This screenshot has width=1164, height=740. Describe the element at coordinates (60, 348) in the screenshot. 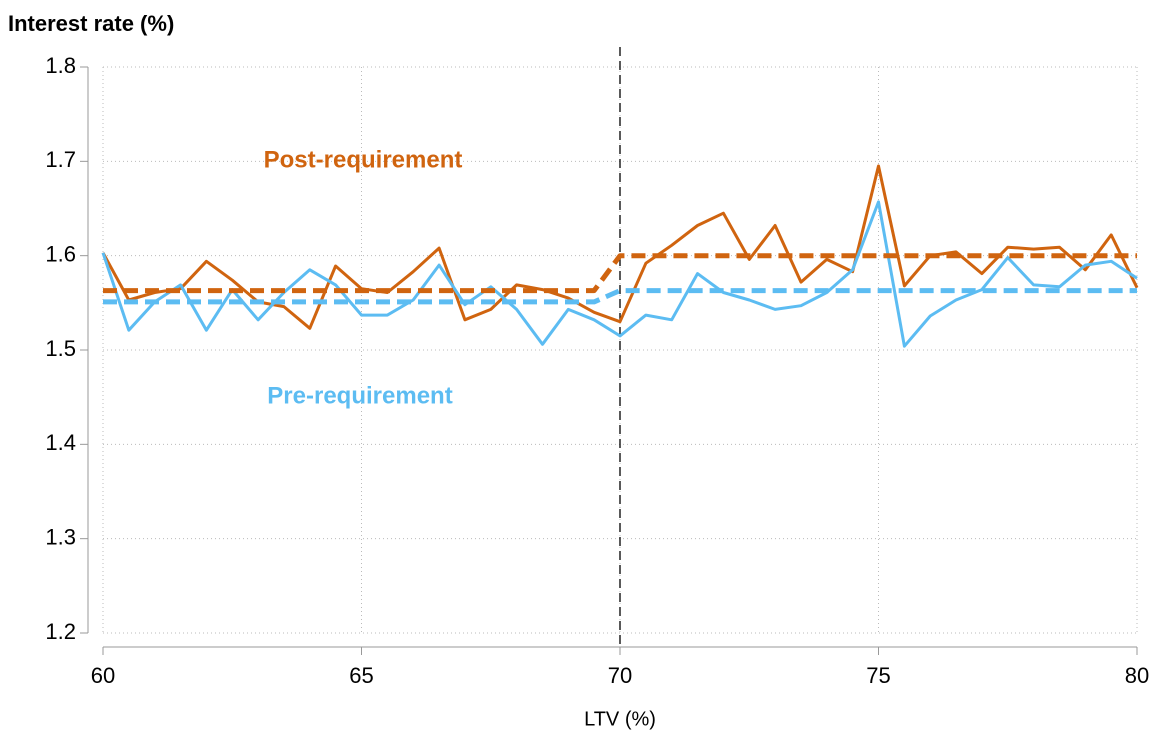

I see `y-tick-label: 1.5` at that location.